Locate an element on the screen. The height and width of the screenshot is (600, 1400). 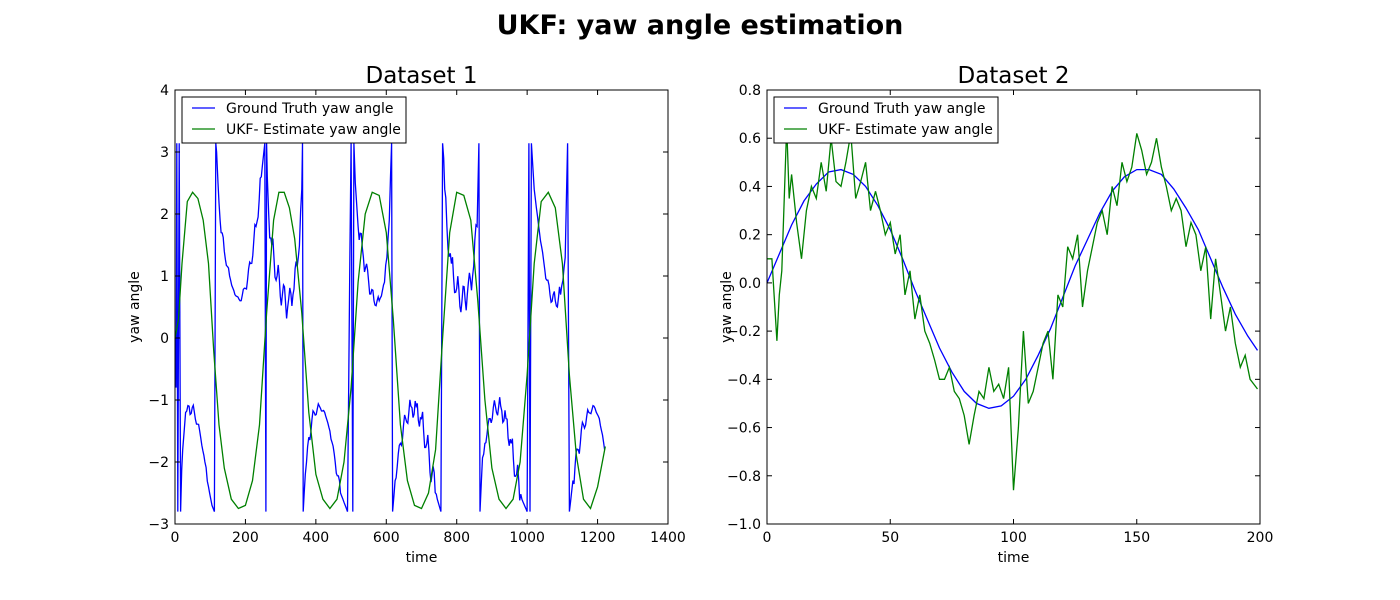
series-line-ground-truth is located at coordinates (1013, 288).